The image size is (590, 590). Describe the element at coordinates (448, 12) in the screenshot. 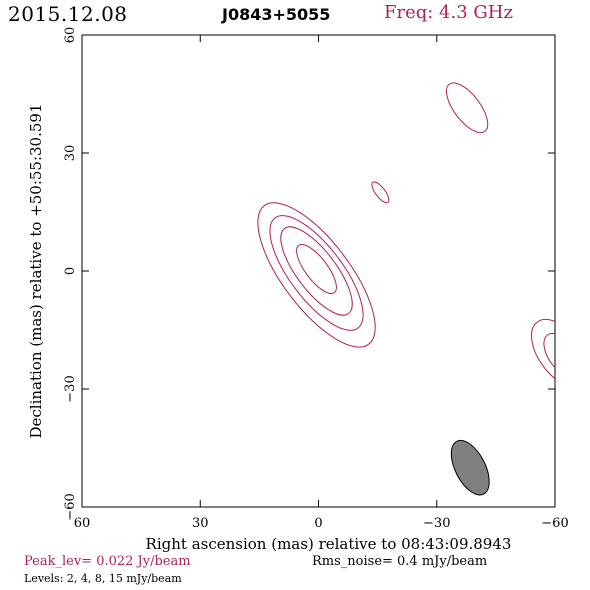

I see `frequency-label: Freq: 4.3 GHz` at that location.